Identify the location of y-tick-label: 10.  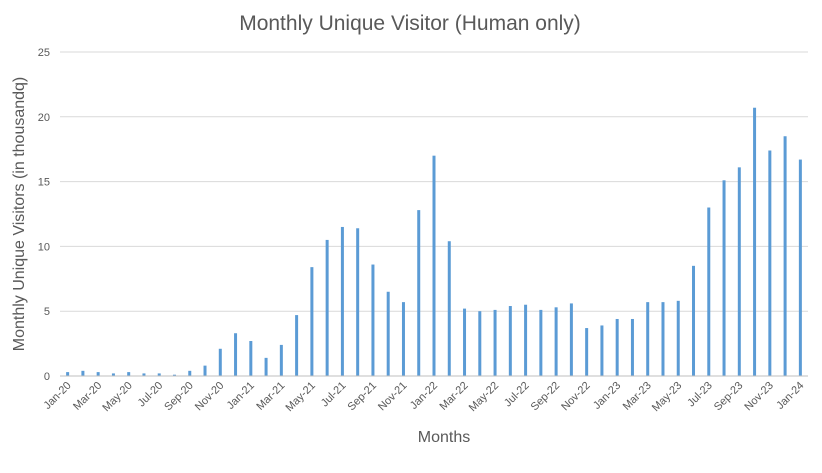
(44, 247).